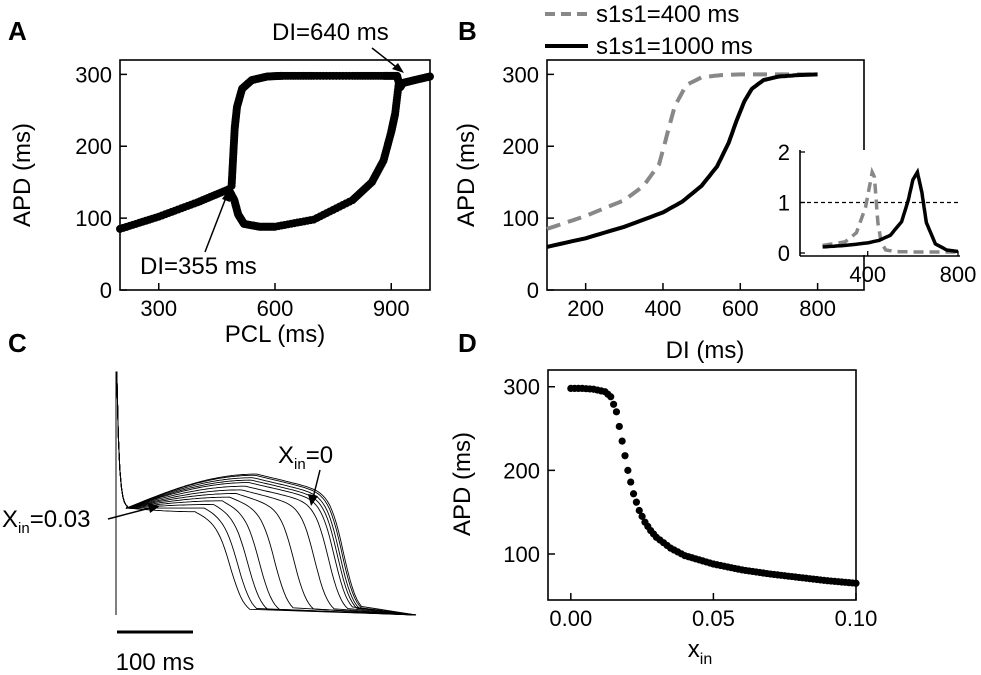 This screenshot has width=981, height=675. I want to click on chart-b-xtick-label: 200, so click(585, 308).